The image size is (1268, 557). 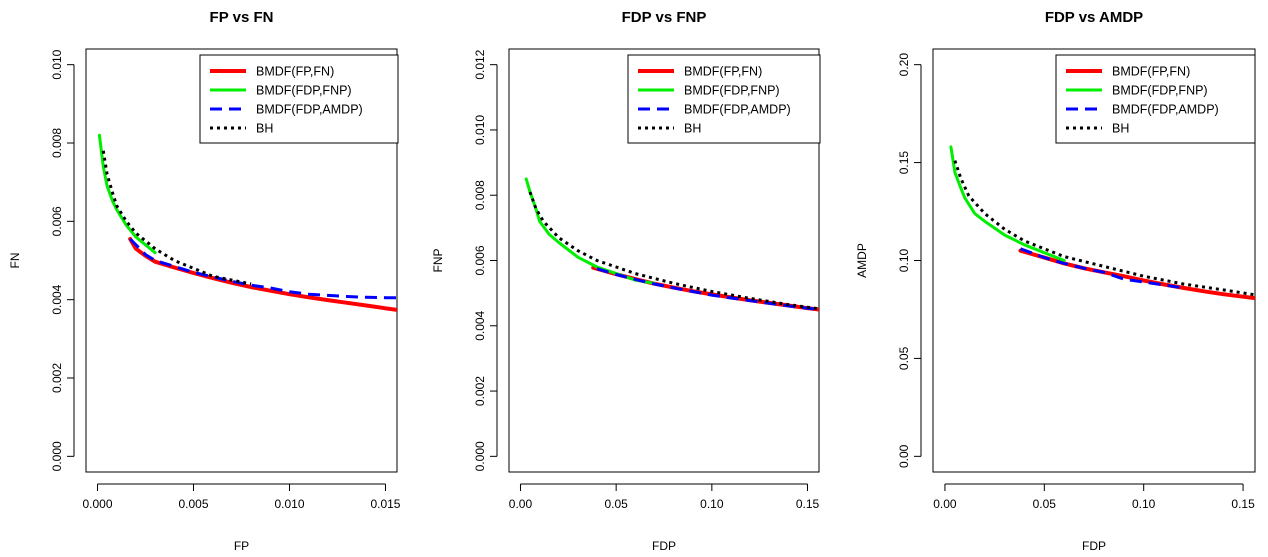 I want to click on x-axis-label: FP, so click(x=241, y=546).